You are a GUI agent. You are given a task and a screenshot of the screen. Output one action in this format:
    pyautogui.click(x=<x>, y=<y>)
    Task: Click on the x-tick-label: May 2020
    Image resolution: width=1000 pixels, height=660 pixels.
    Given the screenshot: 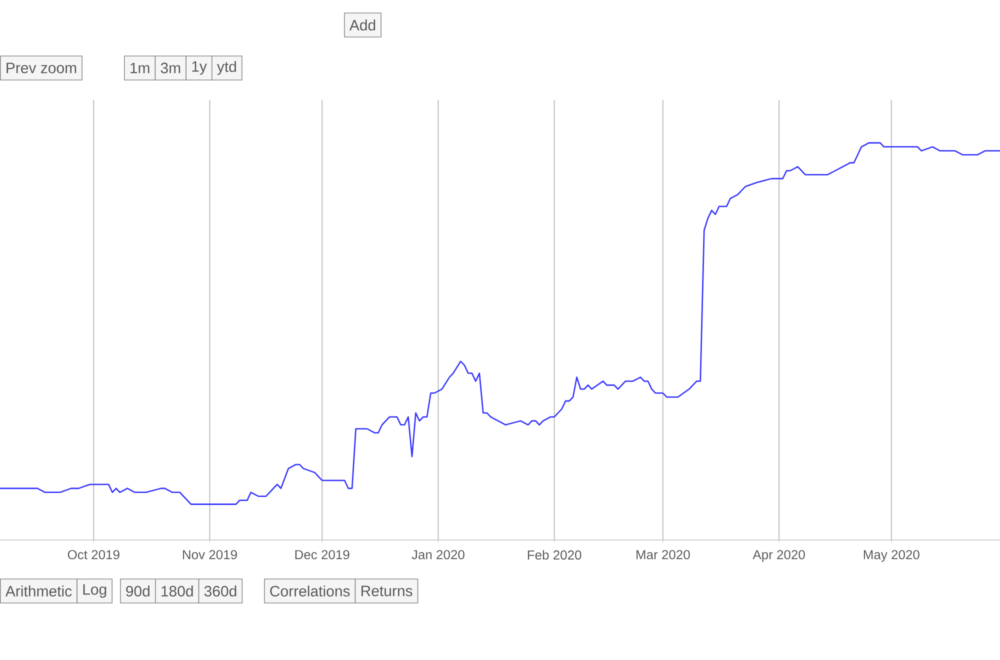 What is the action you would take?
    pyautogui.click(x=892, y=556)
    